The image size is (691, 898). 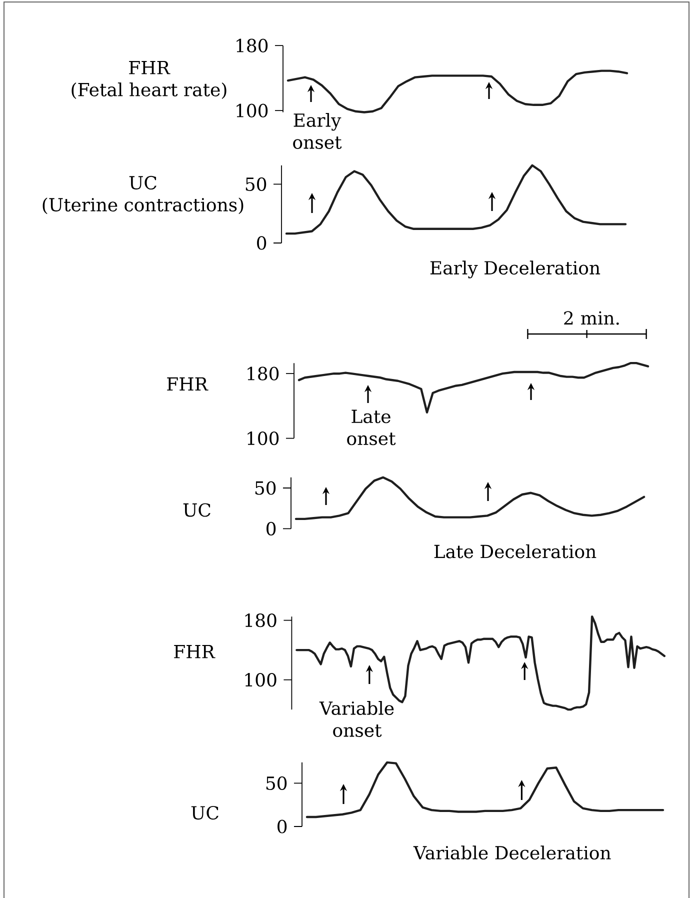 I want to click on y-axis-title: UC (Uterine contractions), so click(x=143, y=195).